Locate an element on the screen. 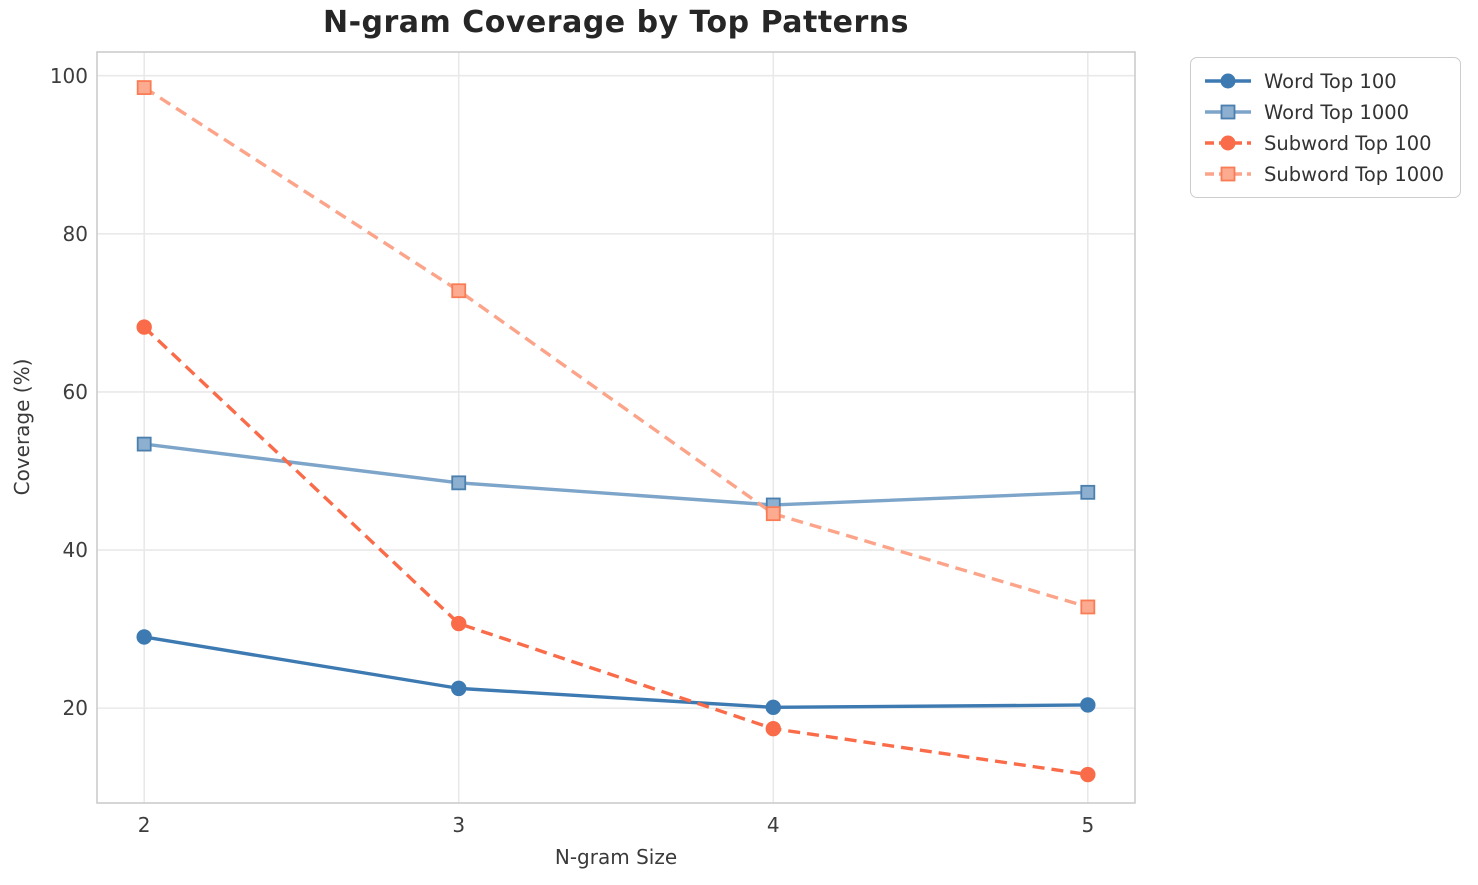 The image size is (1478, 885). legend-item-word-top-1000: Word Top 1000 is located at coordinates (1324, 112).